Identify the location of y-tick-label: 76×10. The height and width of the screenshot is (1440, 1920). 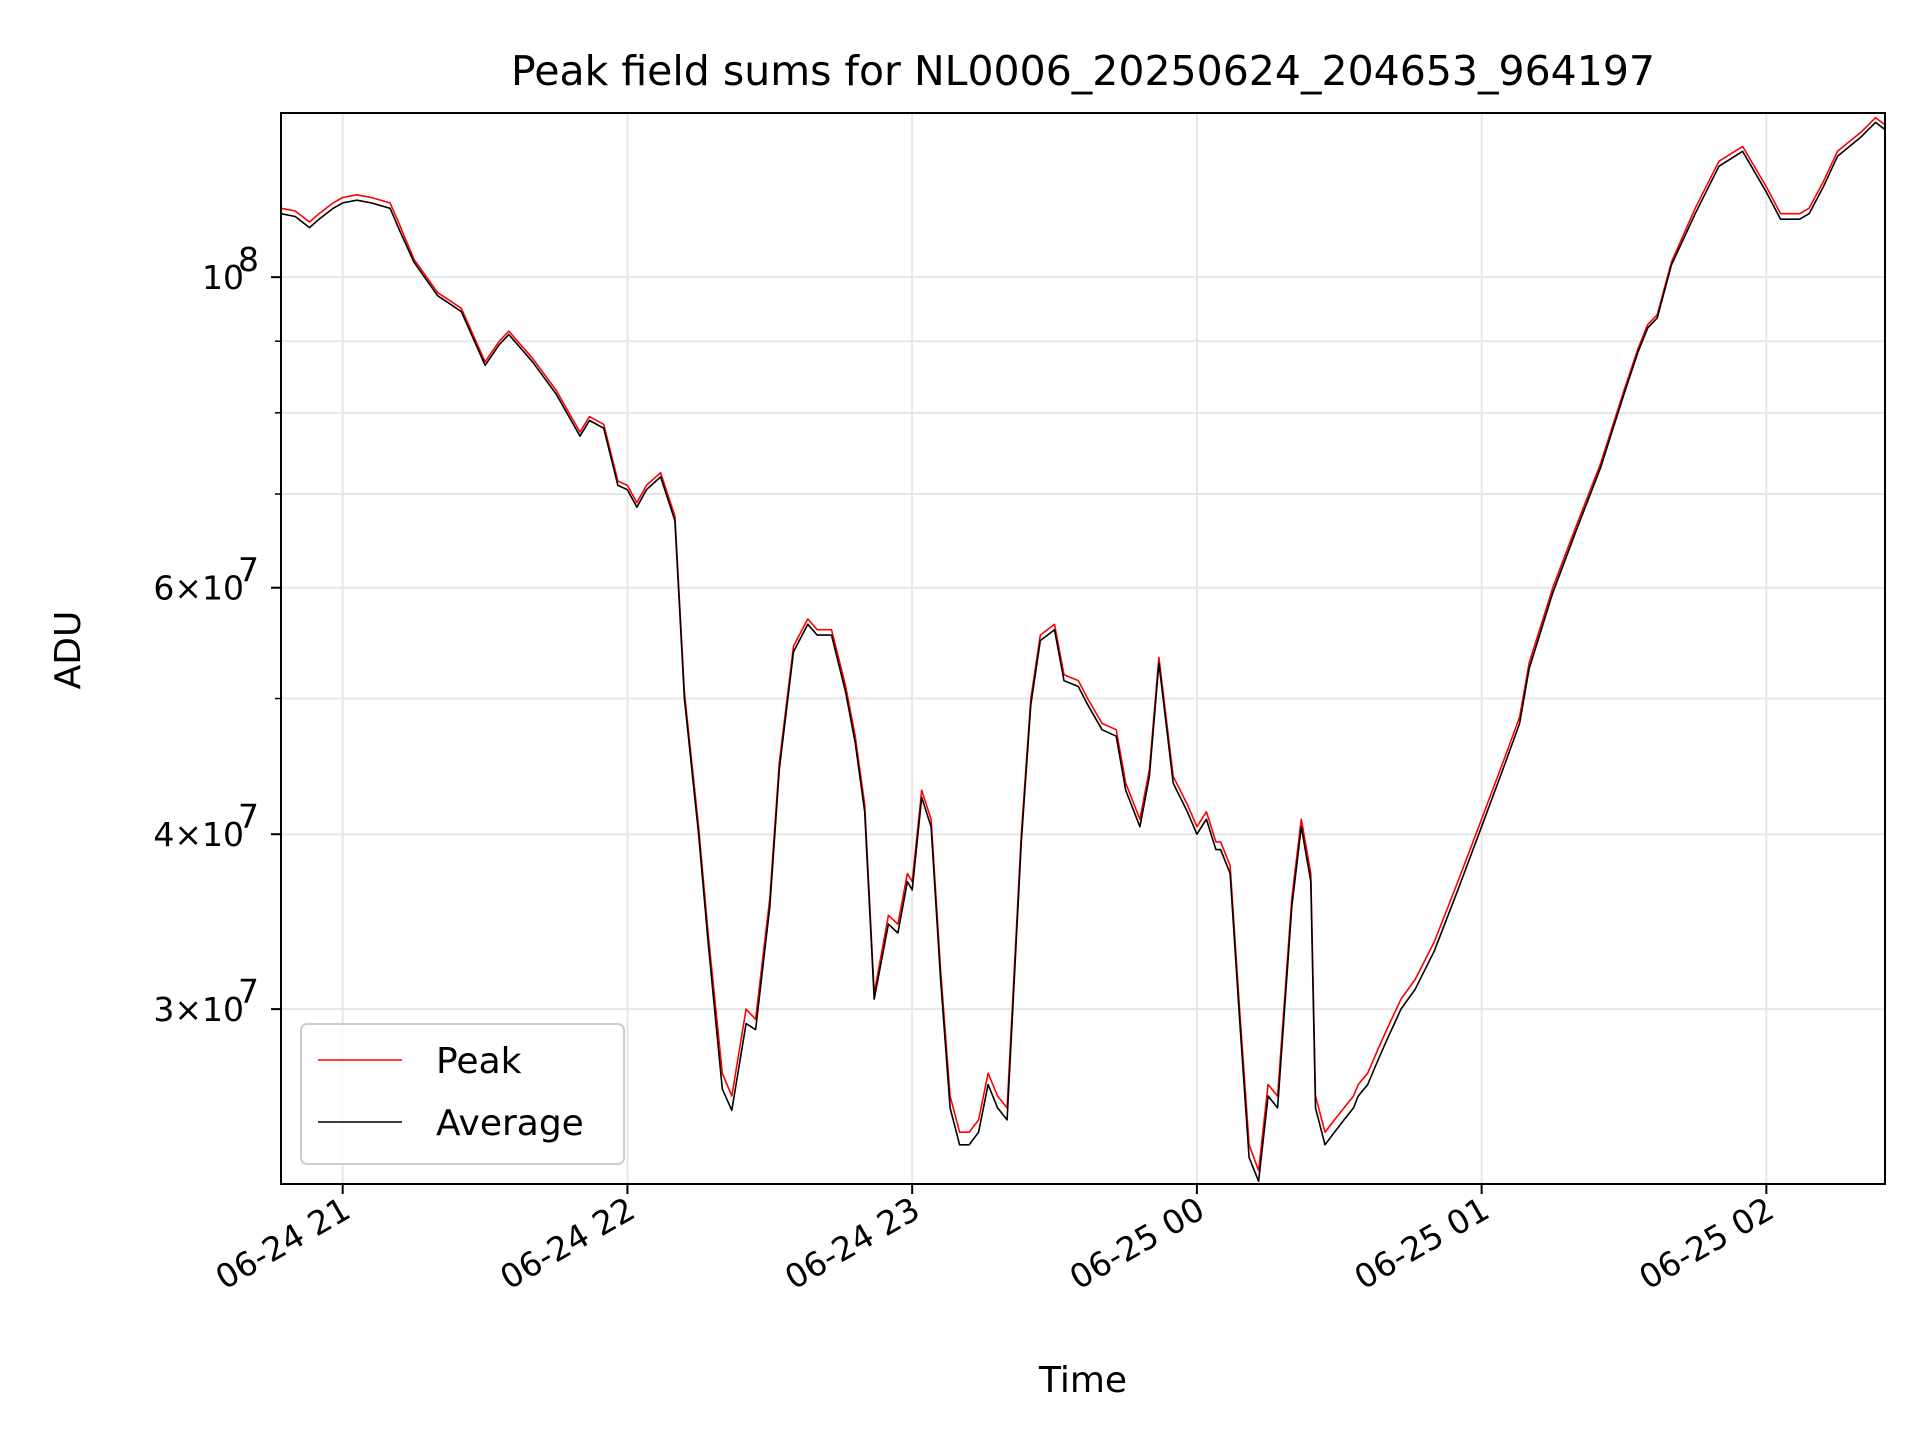
(206, 579).